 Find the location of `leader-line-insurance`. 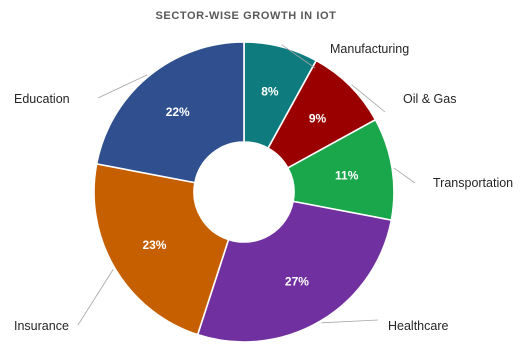

leader-line-insurance is located at coordinates (95, 297).